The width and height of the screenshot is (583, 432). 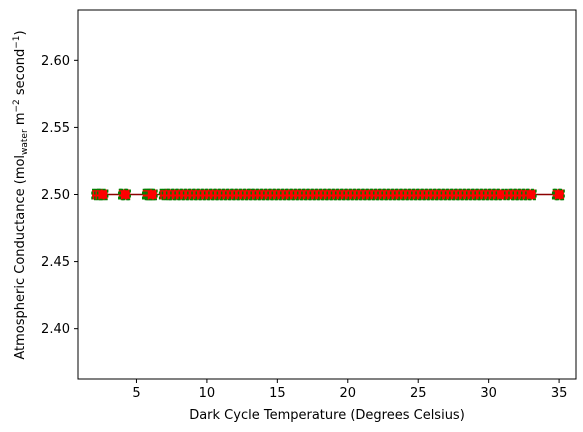 What do you see at coordinates (277, 393) in the screenshot?
I see `x-tick-label: 15` at bounding box center [277, 393].